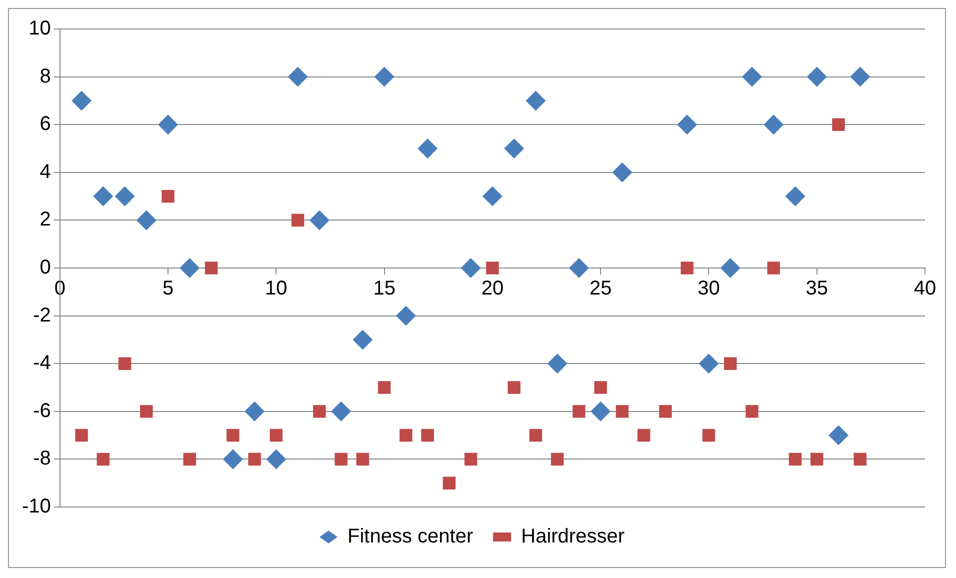 The image size is (956, 578). Describe the element at coordinates (36, 507) in the screenshot. I see `y-tick-label: -10` at that location.